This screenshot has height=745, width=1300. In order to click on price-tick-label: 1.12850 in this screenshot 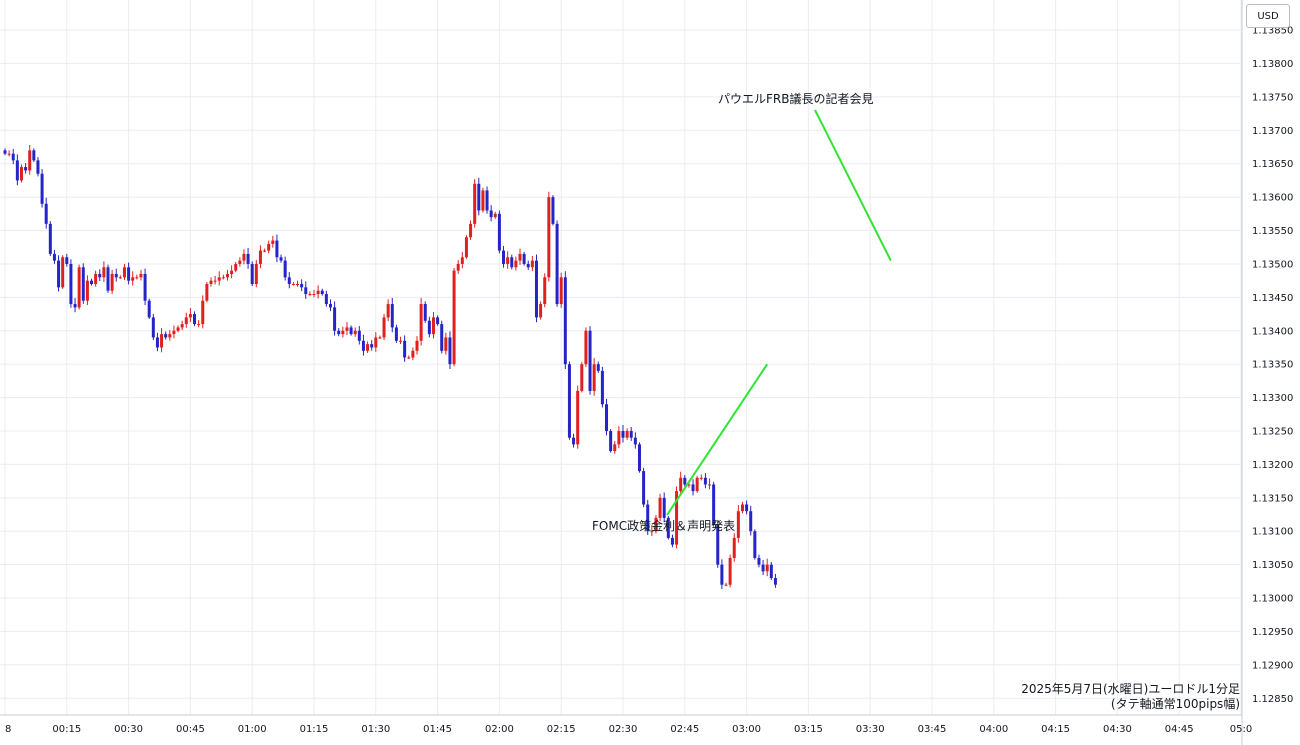, I will do `click(1272, 699)`.